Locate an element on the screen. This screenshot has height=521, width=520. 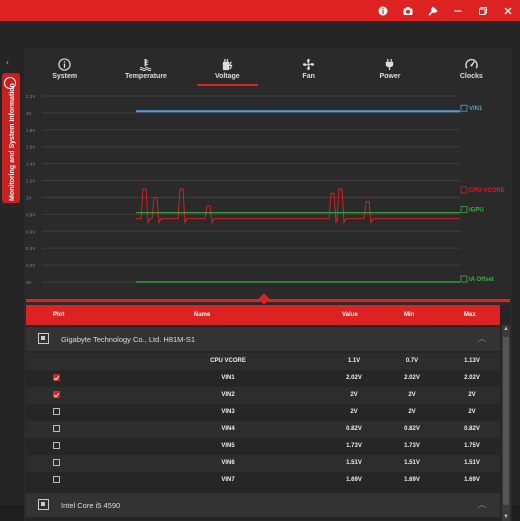
sensor-value: 2V is located at coordinates (354, 395).